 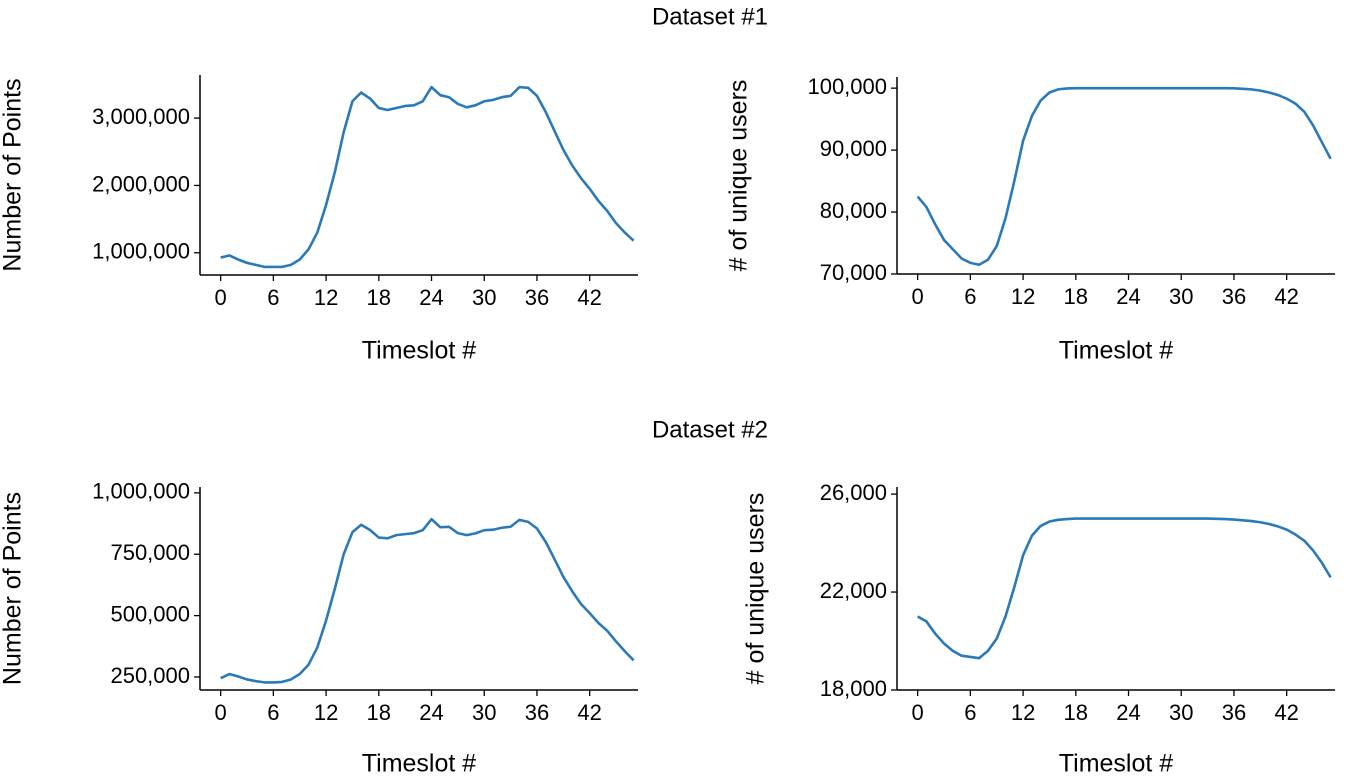 What do you see at coordinates (710, 16) in the screenshot?
I see `section-title: Dataset #1` at bounding box center [710, 16].